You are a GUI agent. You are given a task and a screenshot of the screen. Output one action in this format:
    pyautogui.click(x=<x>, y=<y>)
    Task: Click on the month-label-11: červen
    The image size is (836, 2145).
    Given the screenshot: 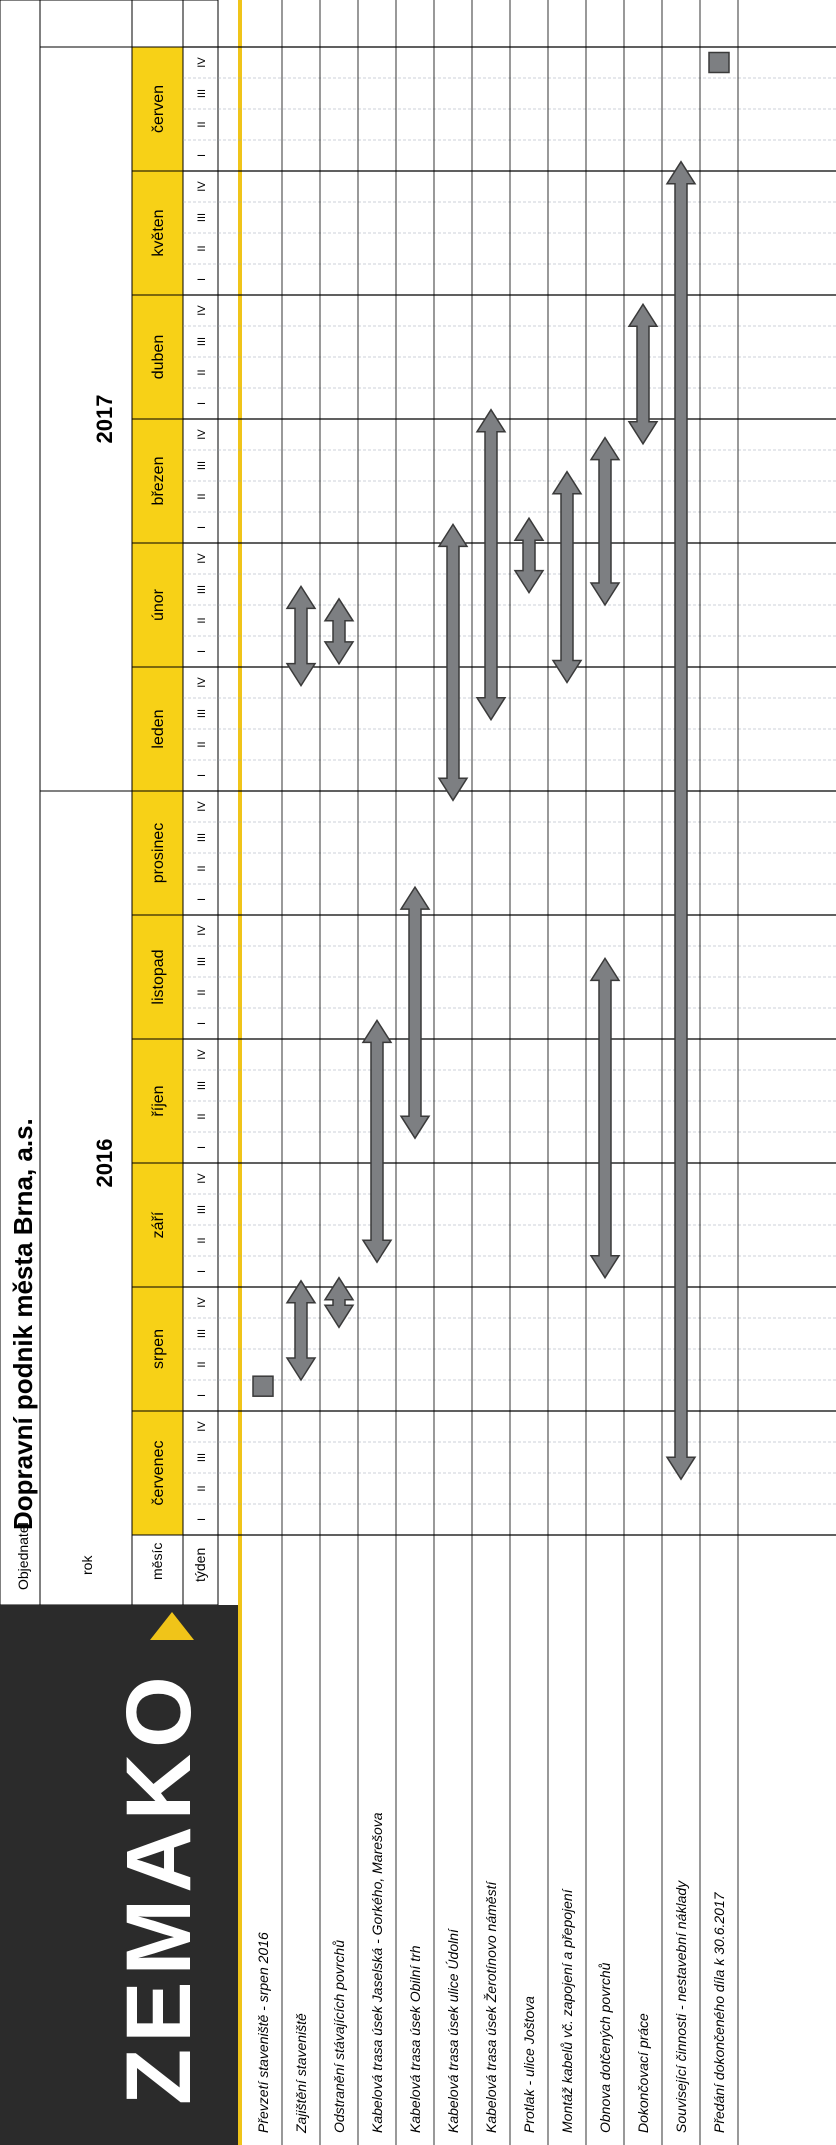 What is the action you would take?
    pyautogui.click(x=158, y=109)
    